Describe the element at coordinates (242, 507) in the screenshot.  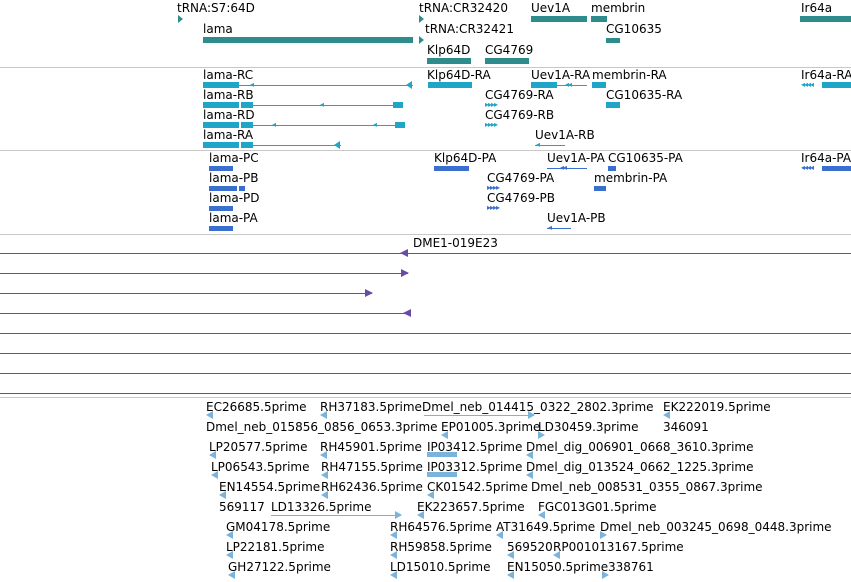
I see `est-label-569117: 569117` at that location.